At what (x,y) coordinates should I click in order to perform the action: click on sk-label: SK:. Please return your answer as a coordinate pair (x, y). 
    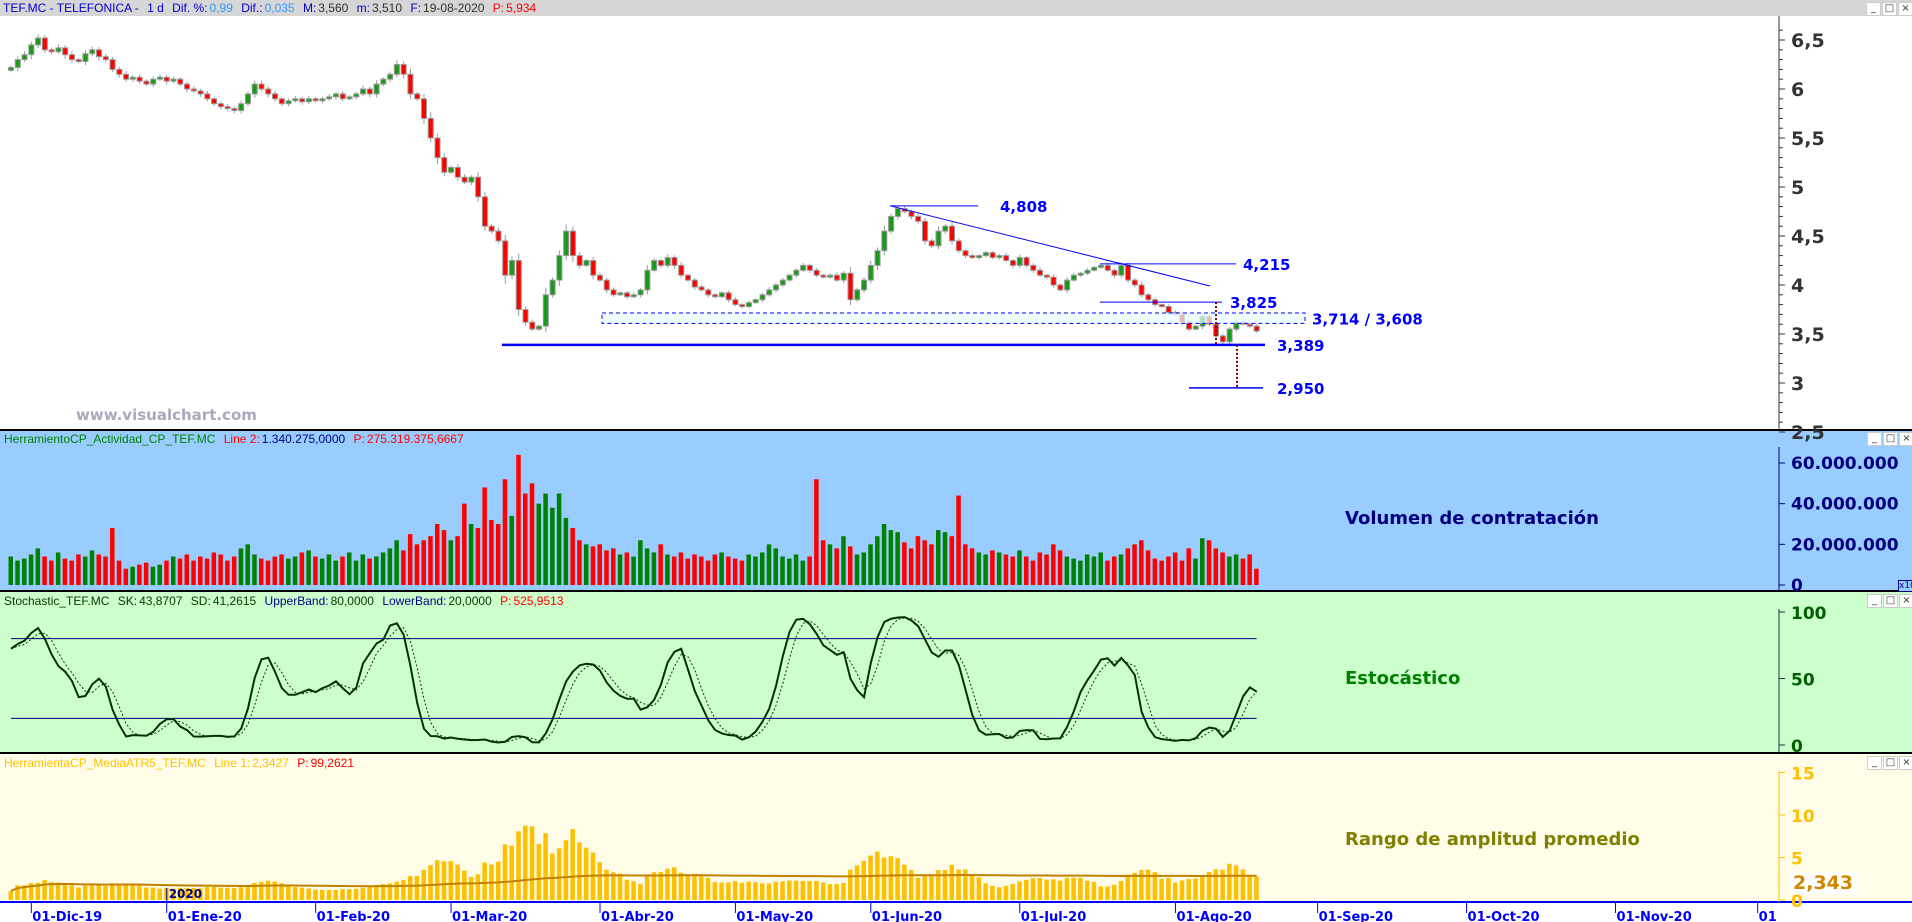
    Looking at the image, I should click on (127, 601).